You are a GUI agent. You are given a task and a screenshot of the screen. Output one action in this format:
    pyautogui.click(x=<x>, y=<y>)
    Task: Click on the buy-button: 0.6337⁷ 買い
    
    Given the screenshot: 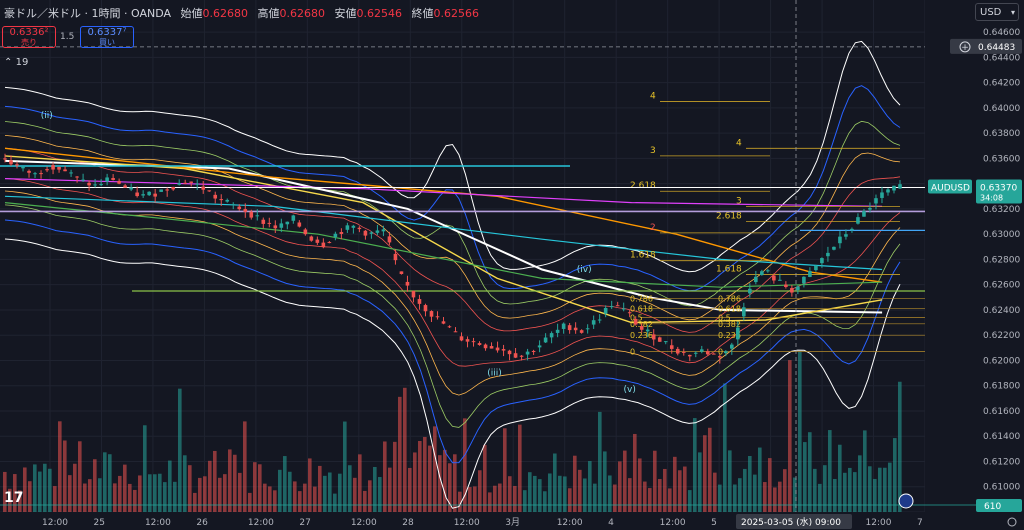 What is the action you would take?
    pyautogui.click(x=107, y=37)
    